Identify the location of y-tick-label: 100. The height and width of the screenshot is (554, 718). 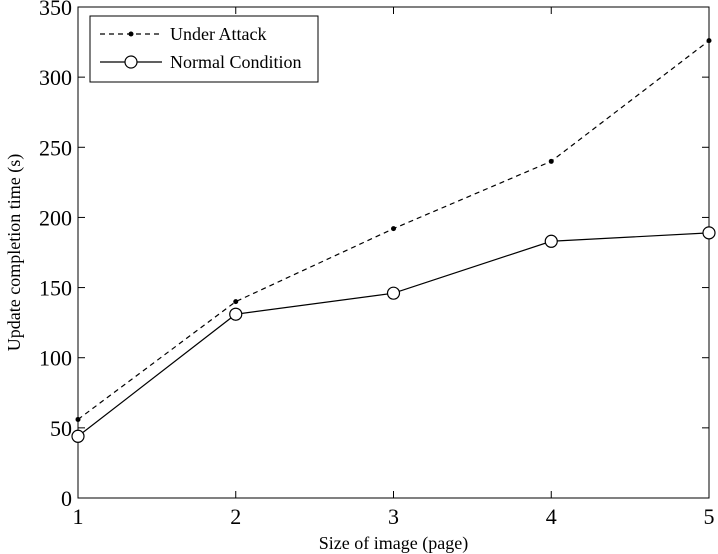
(55, 358).